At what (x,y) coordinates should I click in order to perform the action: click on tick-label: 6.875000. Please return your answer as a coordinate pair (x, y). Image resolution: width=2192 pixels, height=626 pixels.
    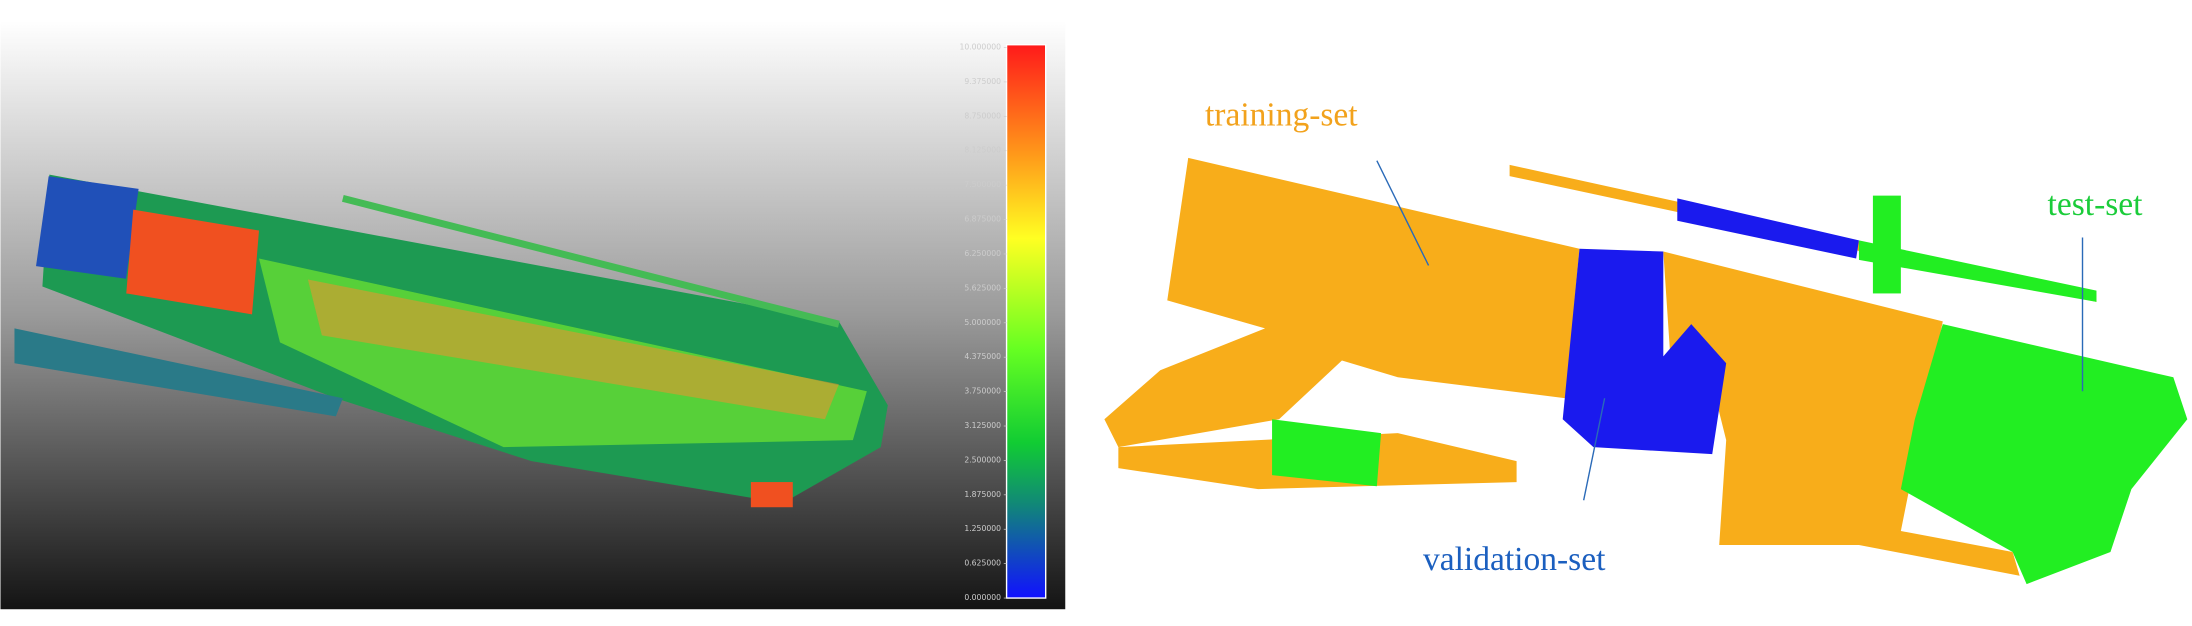
    Looking at the image, I should click on (982, 219).